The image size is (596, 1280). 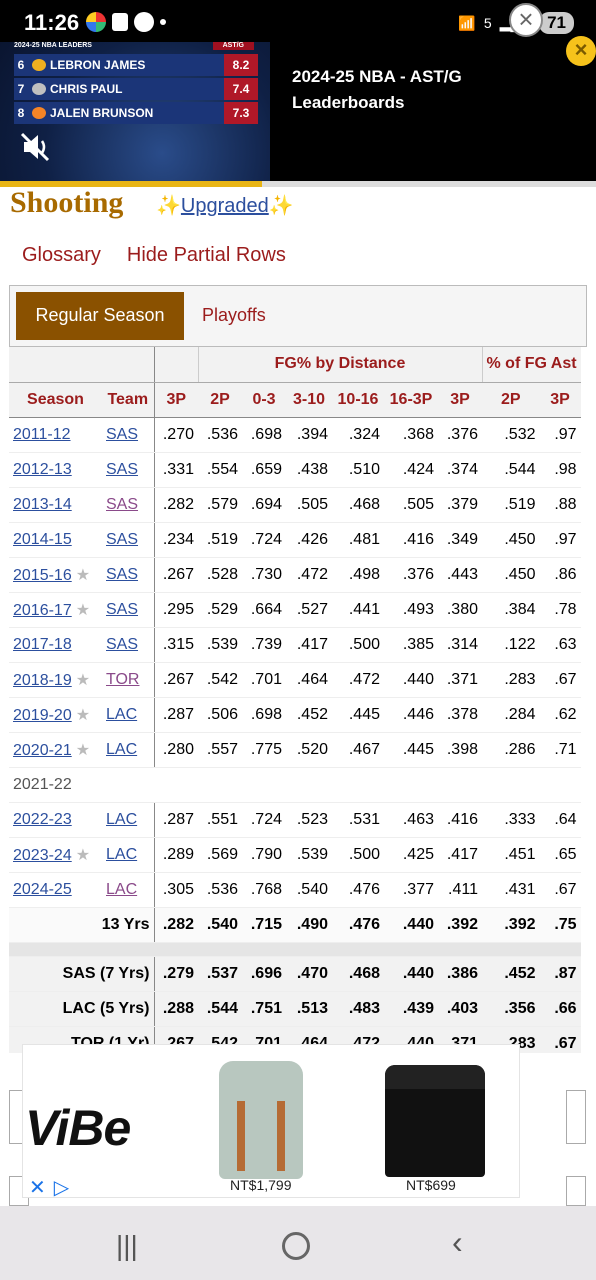 I want to click on season-link: 2017-18, so click(x=42, y=644).